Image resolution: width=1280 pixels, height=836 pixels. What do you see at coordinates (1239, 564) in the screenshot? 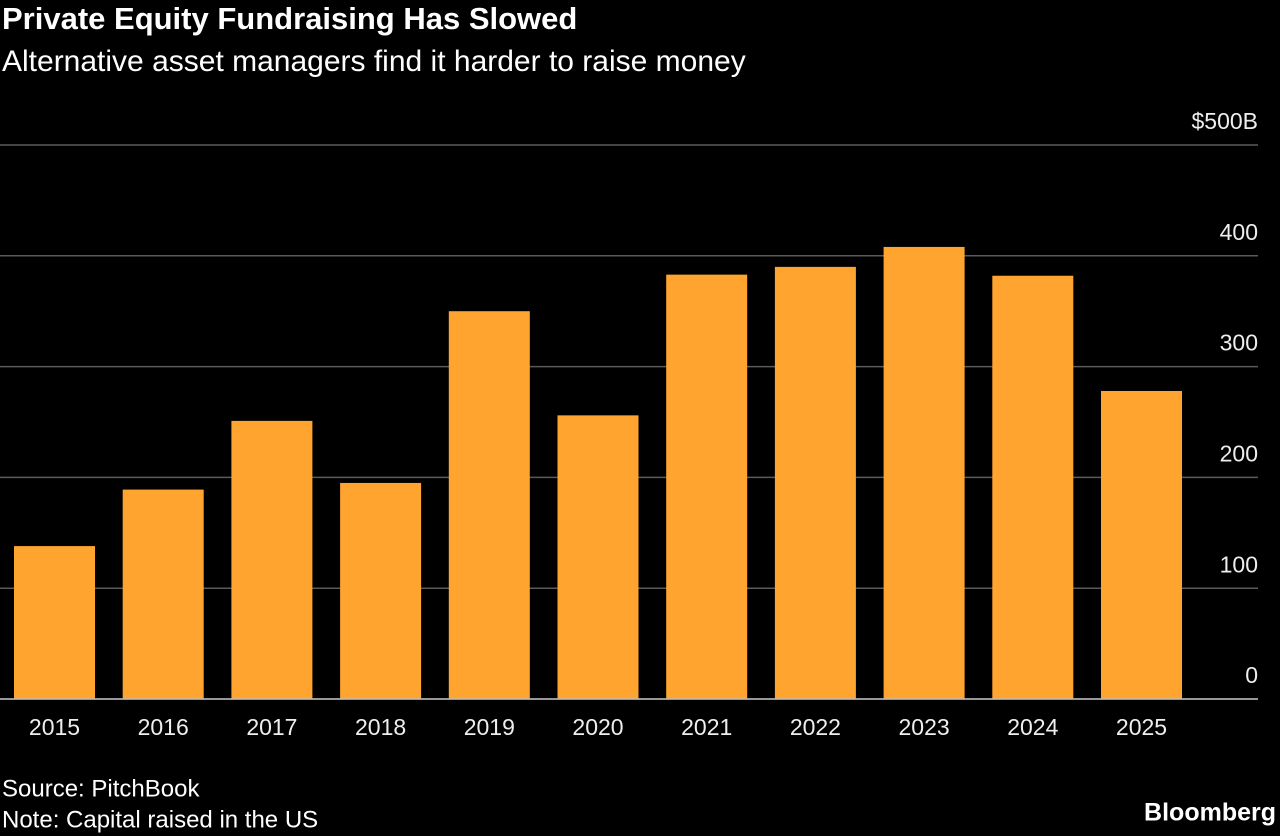
I see `y-tick-label: 100` at bounding box center [1239, 564].